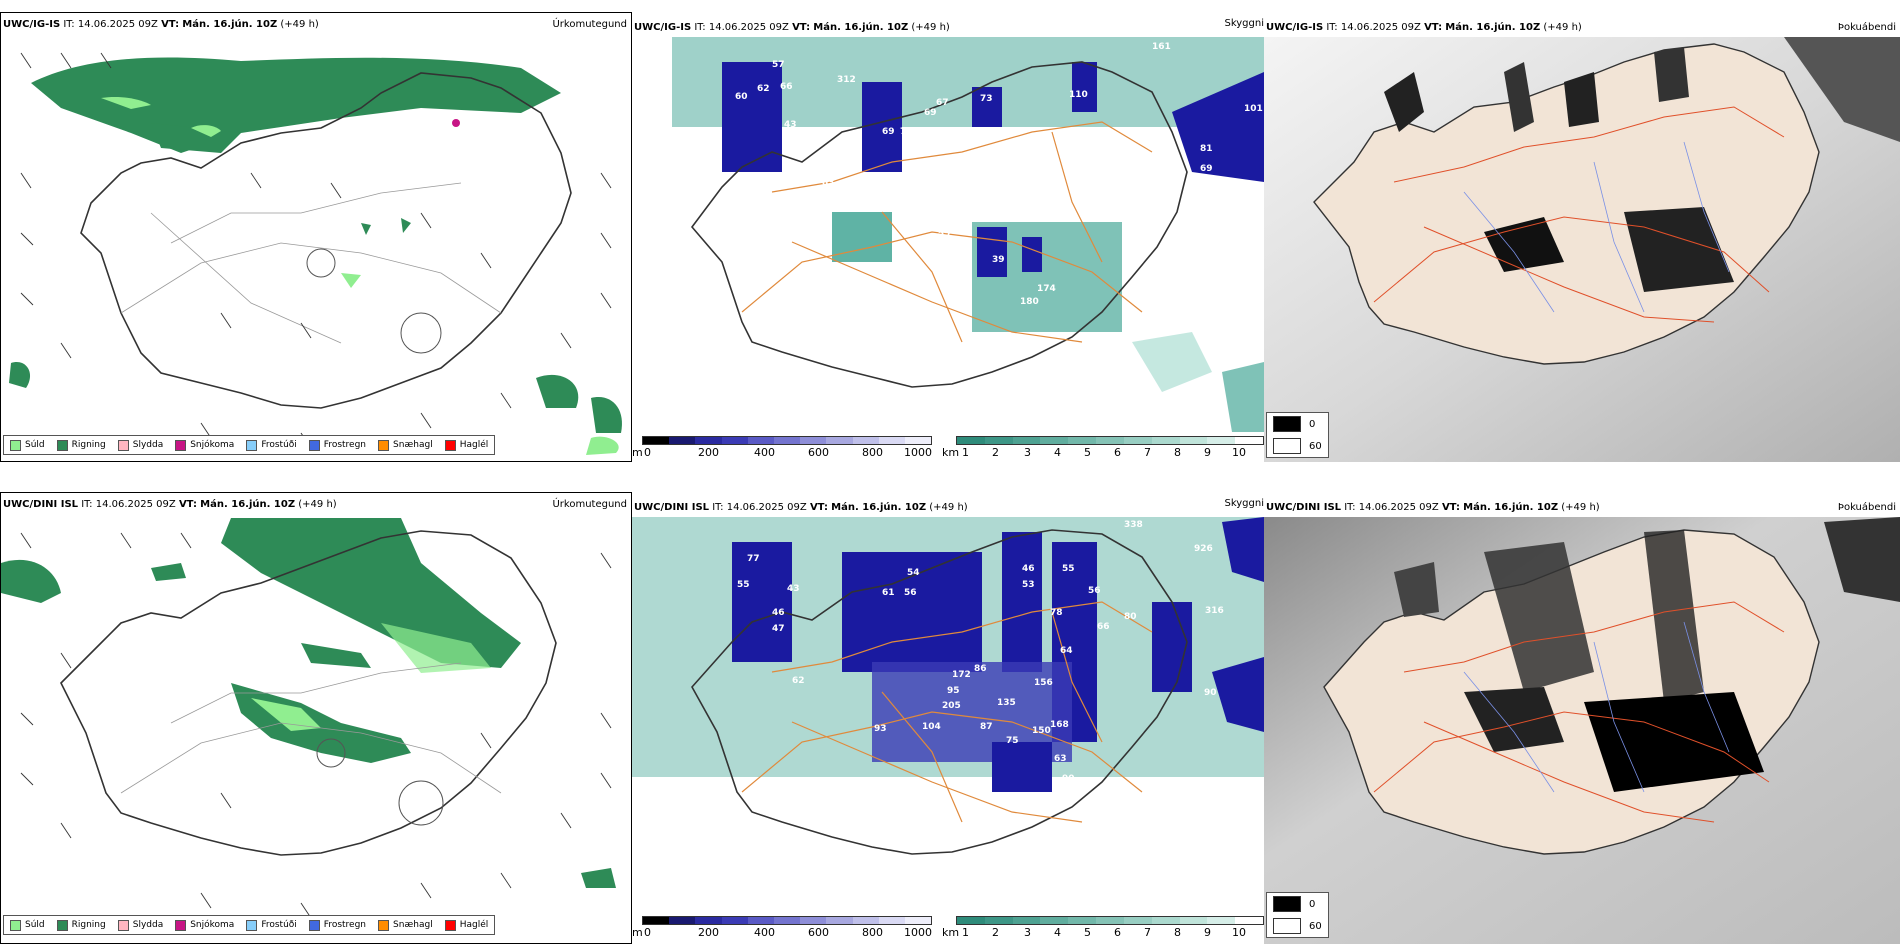 This screenshot has width=1900, height=950. Describe the element at coordinates (589, 504) in the screenshot. I see `precip-panel-title: Úrkomutegund` at that location.